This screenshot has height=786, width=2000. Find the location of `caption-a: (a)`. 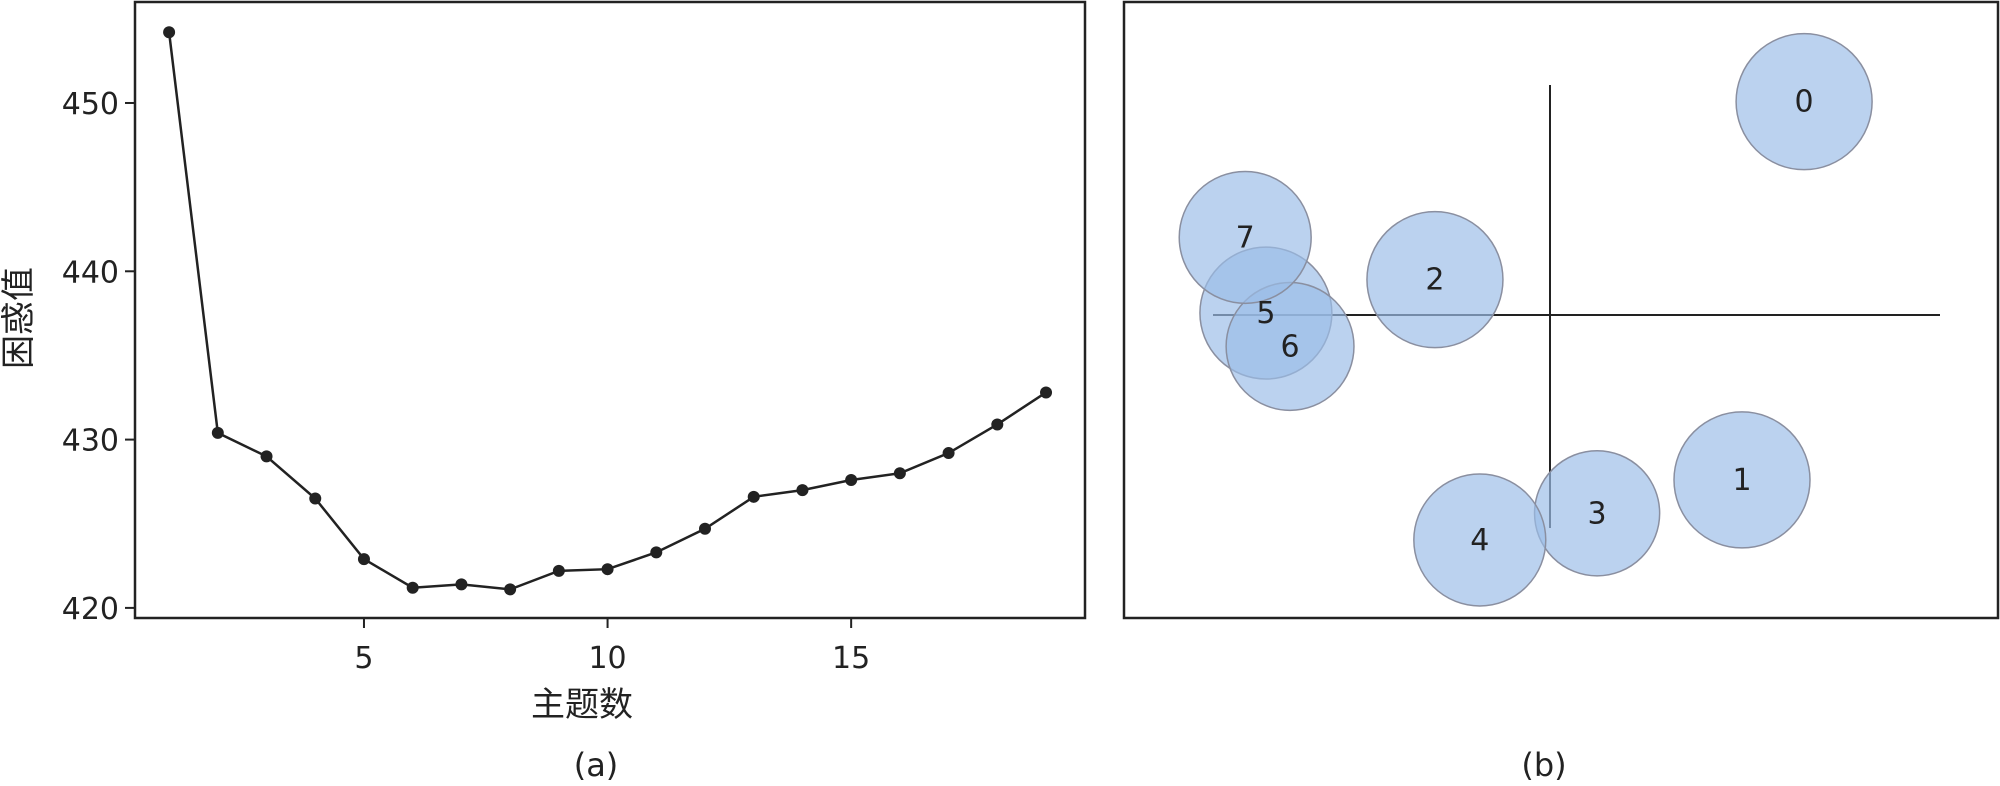

caption-a: (a) is located at coordinates (596, 765).